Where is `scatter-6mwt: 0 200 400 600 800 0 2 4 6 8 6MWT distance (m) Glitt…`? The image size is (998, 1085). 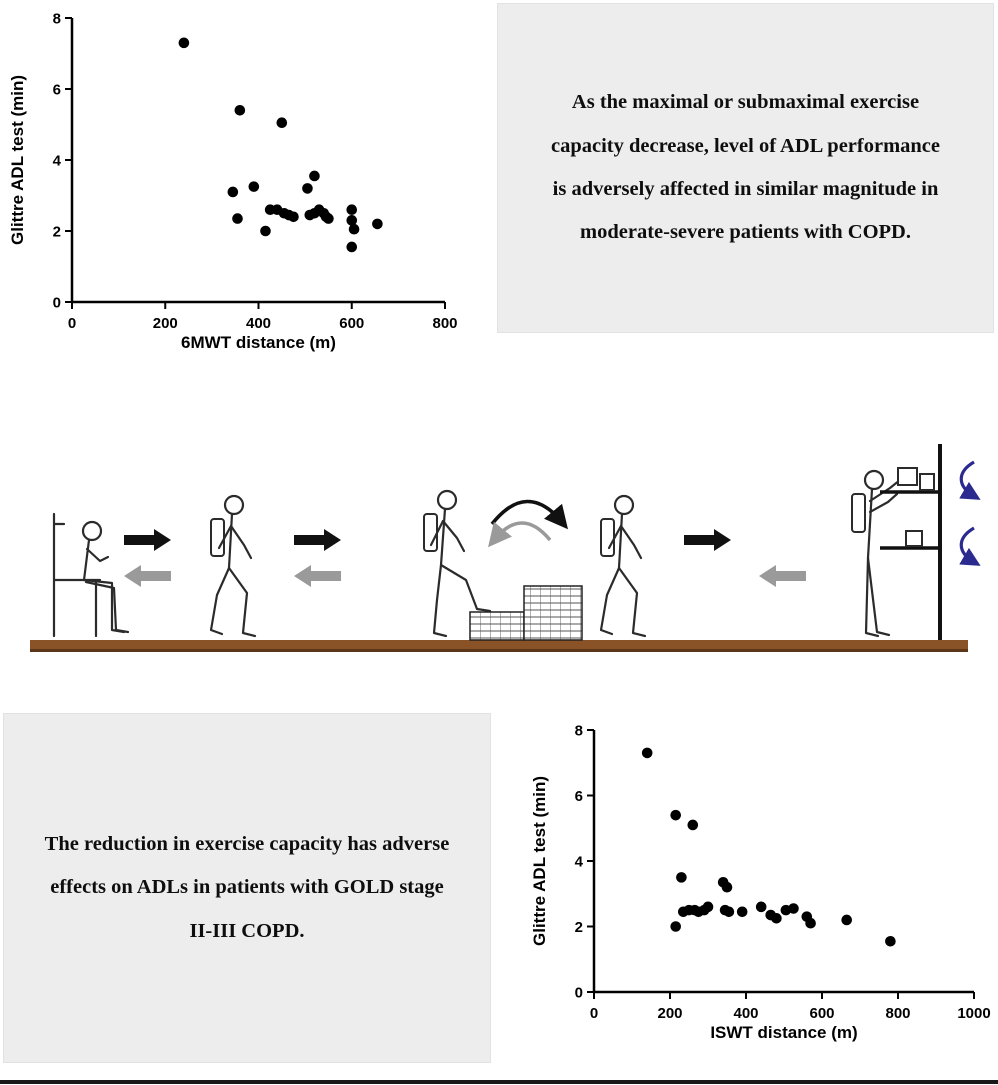
scatter-6mwt: 0 200 400 600 800 0 2 4 6 8 6MWT distance (m) Glitt… is located at coordinates (233, 182).